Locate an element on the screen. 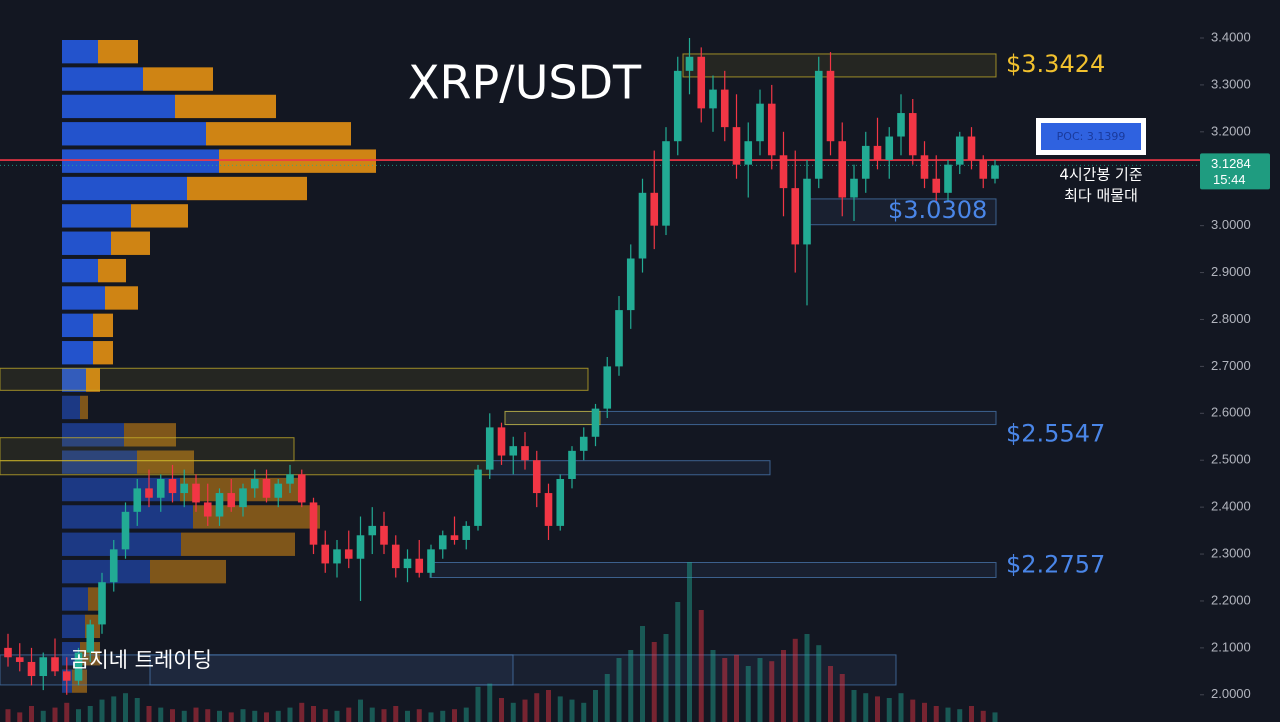 This screenshot has height=722, width=1280. y-tick-label: 2.9000 is located at coordinates (1231, 271).